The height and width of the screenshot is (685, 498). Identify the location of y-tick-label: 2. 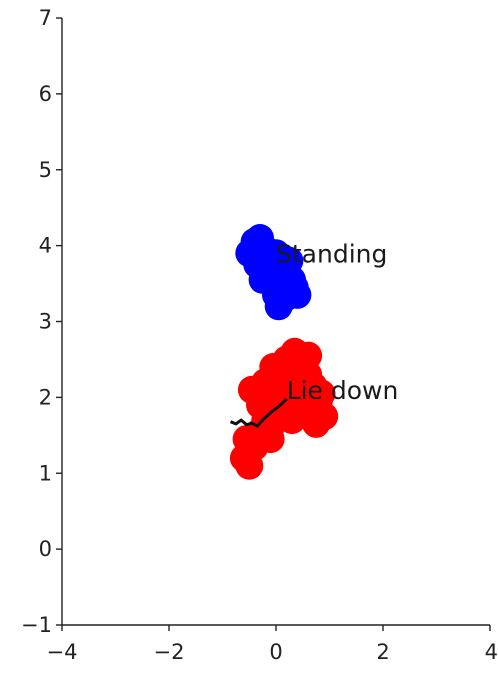
(45, 397).